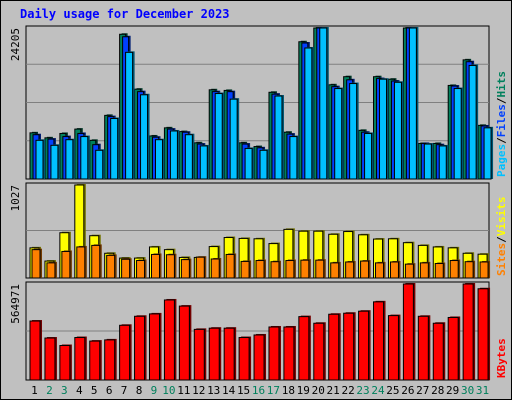 The width and height of the screenshot is (512, 400). I want to click on legend-item: Sites, so click(501, 259).